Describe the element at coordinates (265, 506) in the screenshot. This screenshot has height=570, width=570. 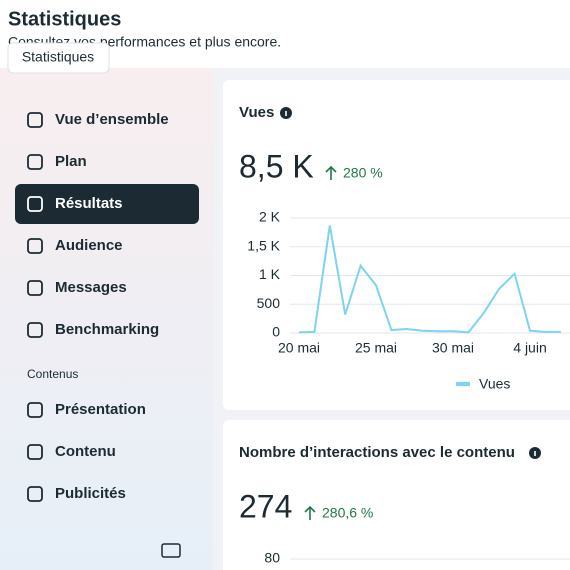
I see `card-total: 274` at that location.